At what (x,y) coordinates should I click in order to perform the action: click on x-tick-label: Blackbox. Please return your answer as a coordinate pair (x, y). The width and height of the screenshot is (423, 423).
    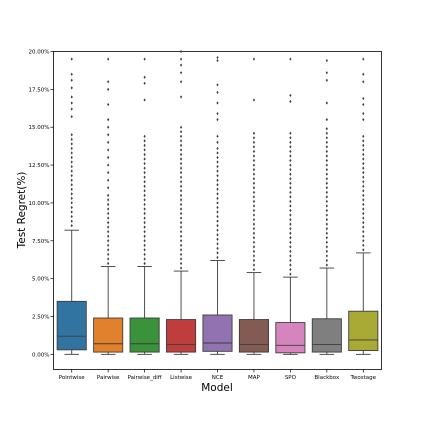
    Looking at the image, I should click on (327, 378).